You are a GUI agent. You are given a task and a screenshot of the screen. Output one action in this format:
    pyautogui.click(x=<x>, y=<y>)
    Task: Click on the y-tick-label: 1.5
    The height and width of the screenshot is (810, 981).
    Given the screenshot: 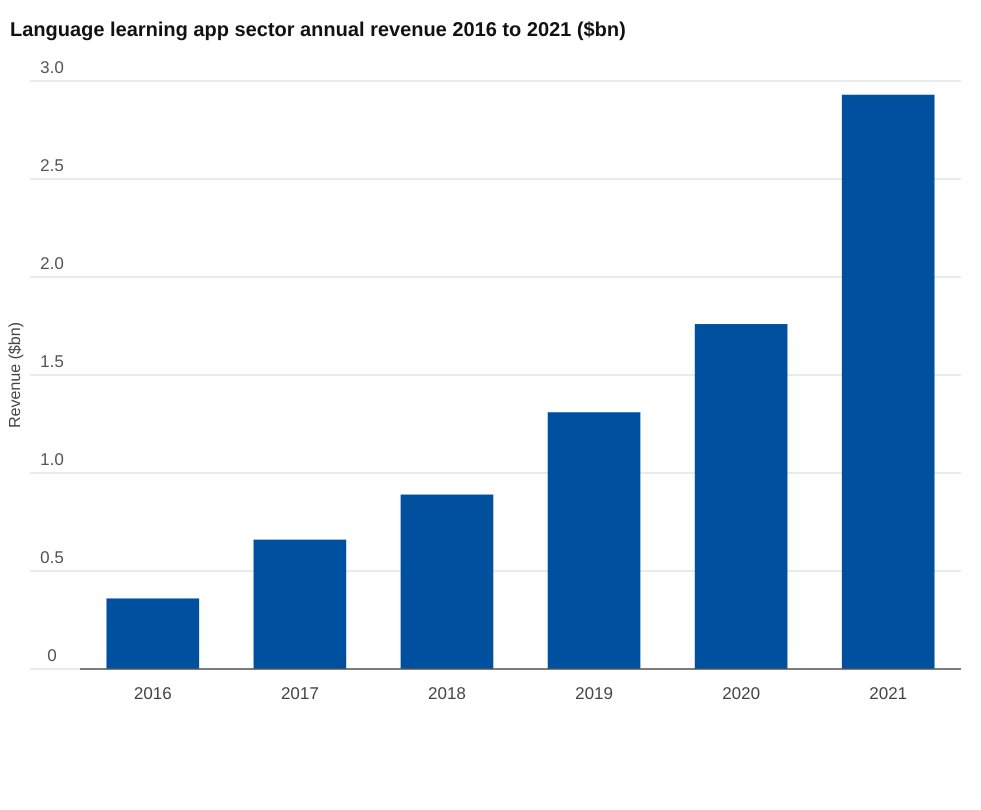 What is the action you would take?
    pyautogui.click(x=52, y=361)
    